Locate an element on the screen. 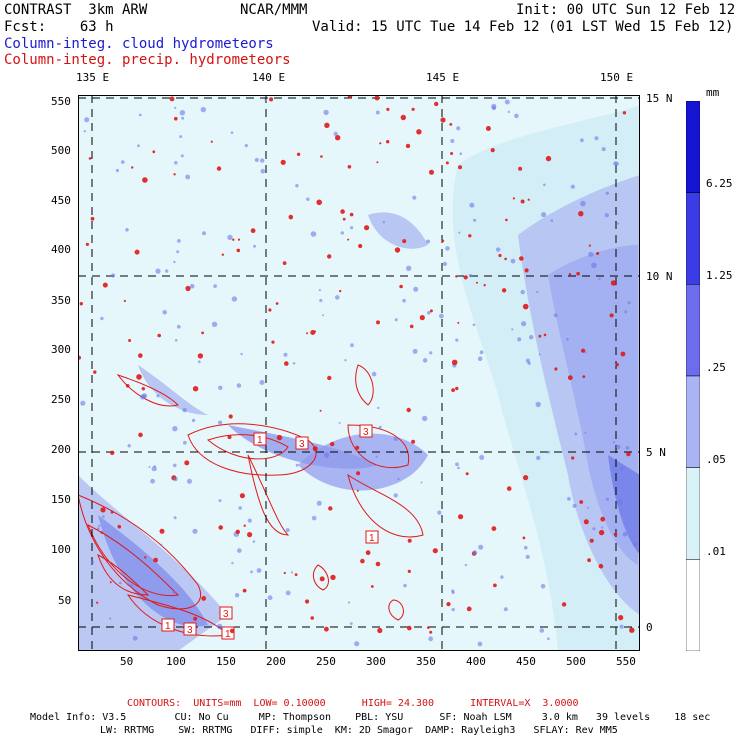  lat-label: 10 N is located at coordinates (659, 276).